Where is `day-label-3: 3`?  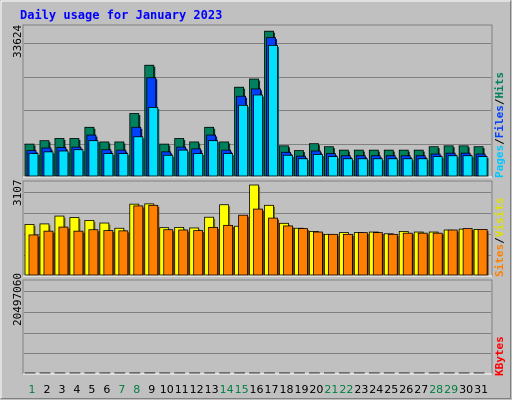 day-label-3: 3 is located at coordinates (61, 389).